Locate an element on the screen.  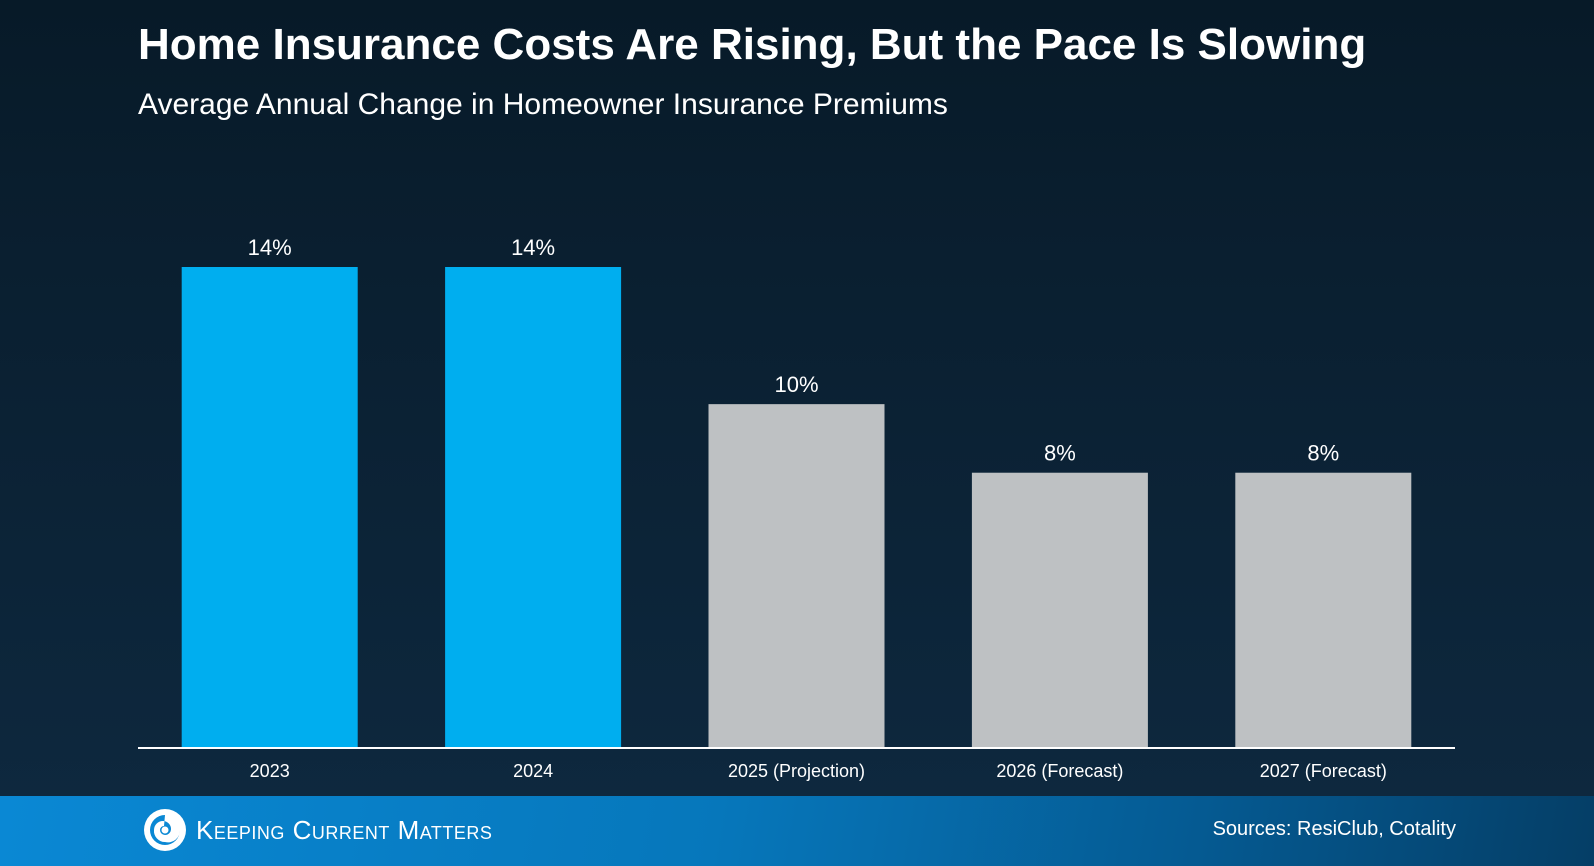
swirl-logo-icon is located at coordinates (165, 830).